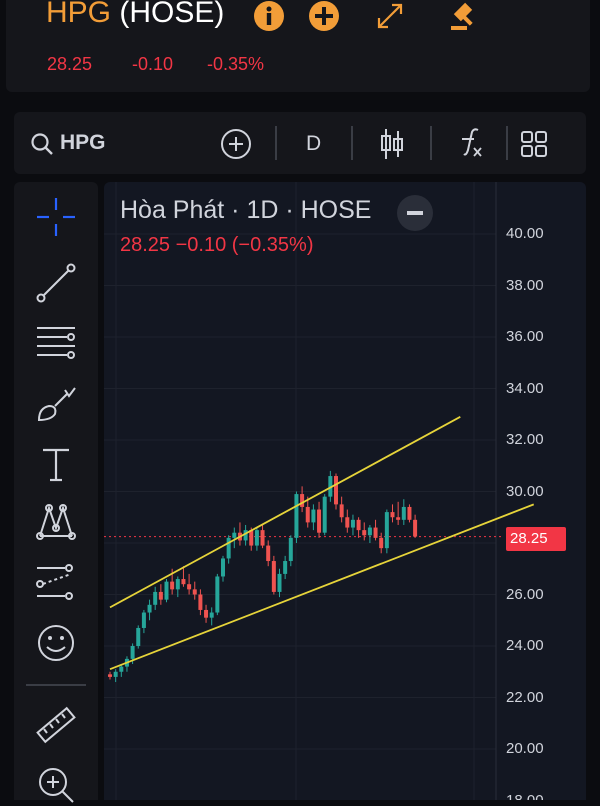 This screenshot has width=600, height=806. I want to click on price-axis-label: 30.00, so click(525, 491).